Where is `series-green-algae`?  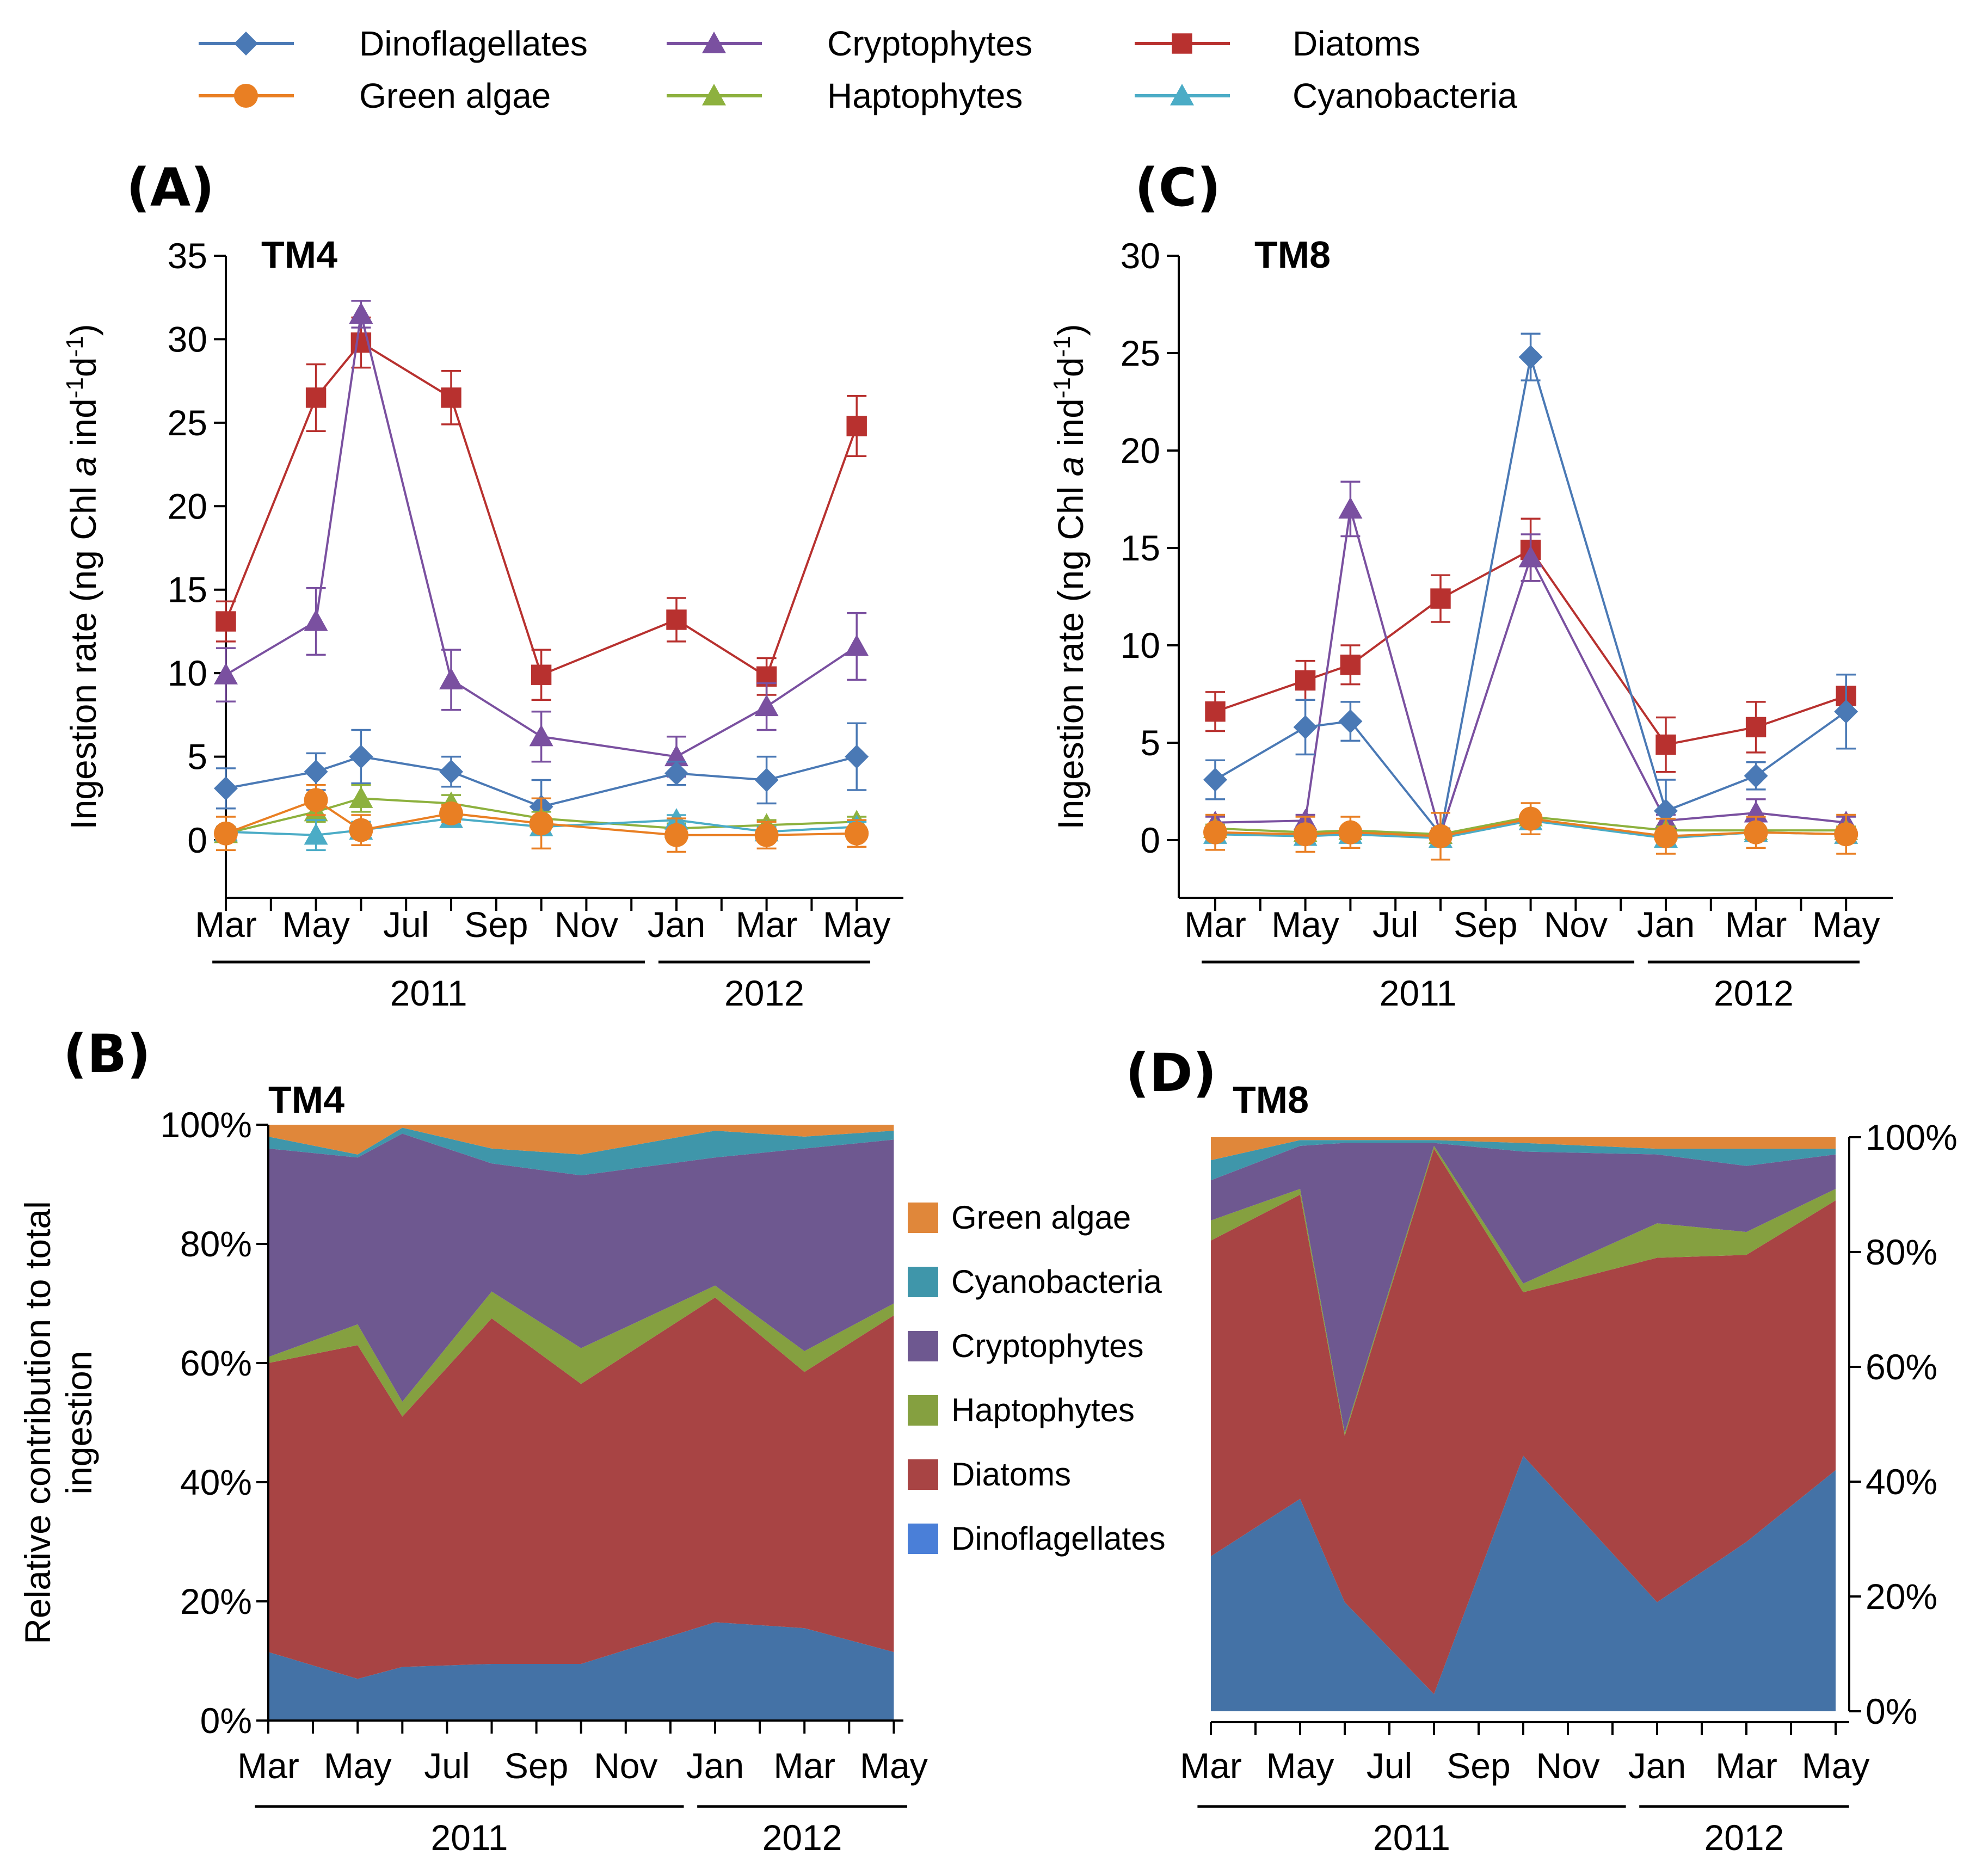 series-green-algae is located at coordinates (542, 818).